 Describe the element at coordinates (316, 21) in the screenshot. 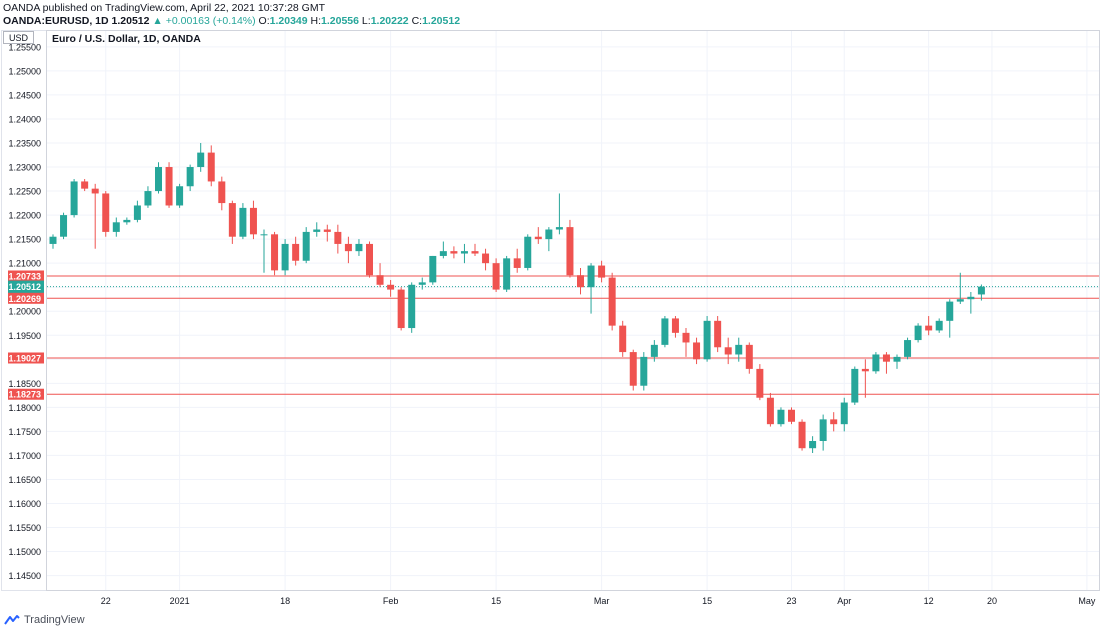

I see `high-label: H:` at that location.